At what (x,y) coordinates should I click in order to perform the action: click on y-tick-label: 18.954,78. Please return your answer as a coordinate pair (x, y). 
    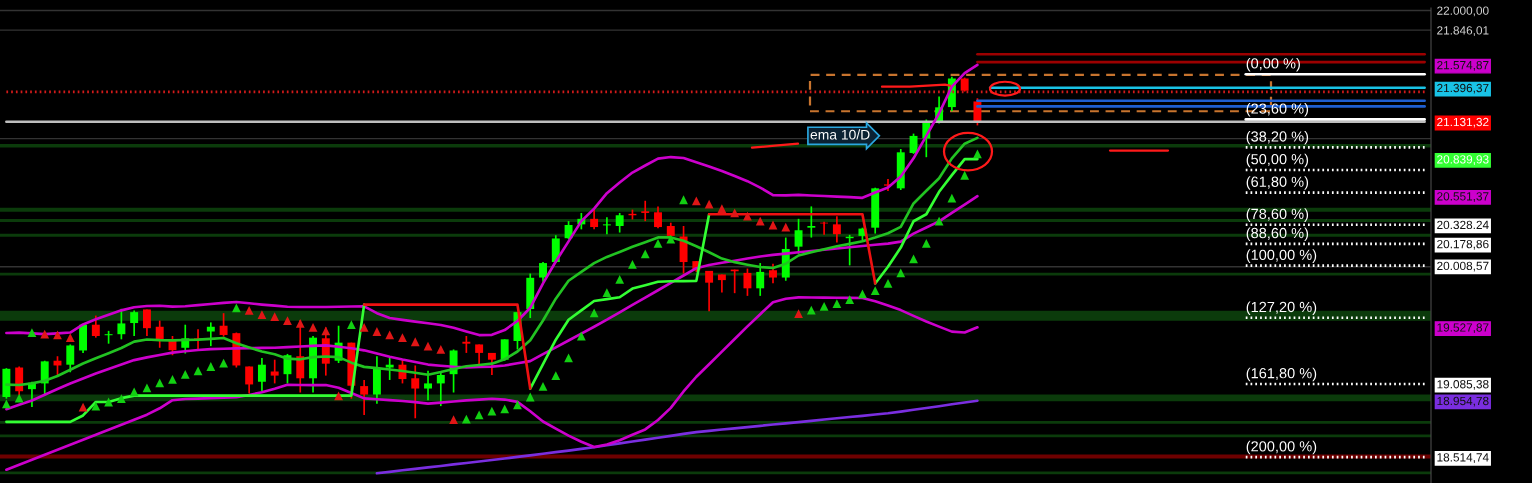
    Looking at the image, I should click on (1463, 401).